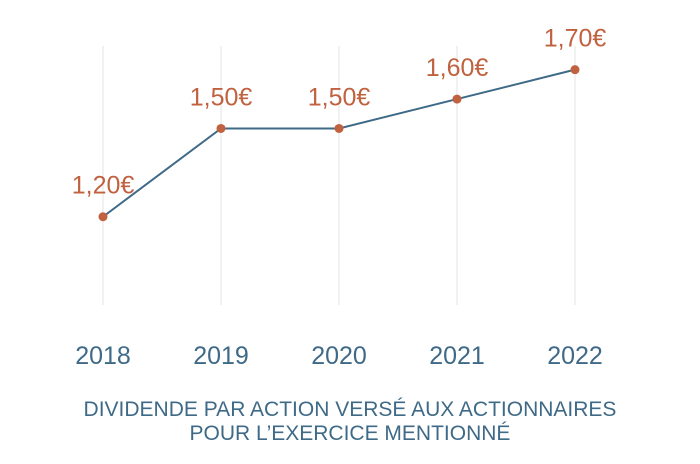 The height and width of the screenshot is (464, 700). Describe the element at coordinates (575, 70) in the screenshot. I see `data-point-2022` at that location.